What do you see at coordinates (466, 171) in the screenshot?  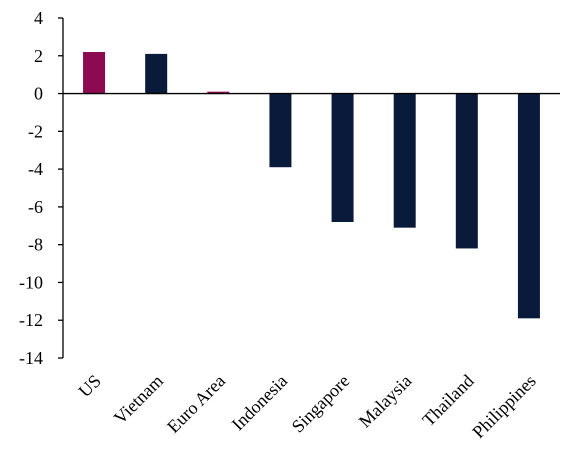 I see `bar-thailand` at bounding box center [466, 171].